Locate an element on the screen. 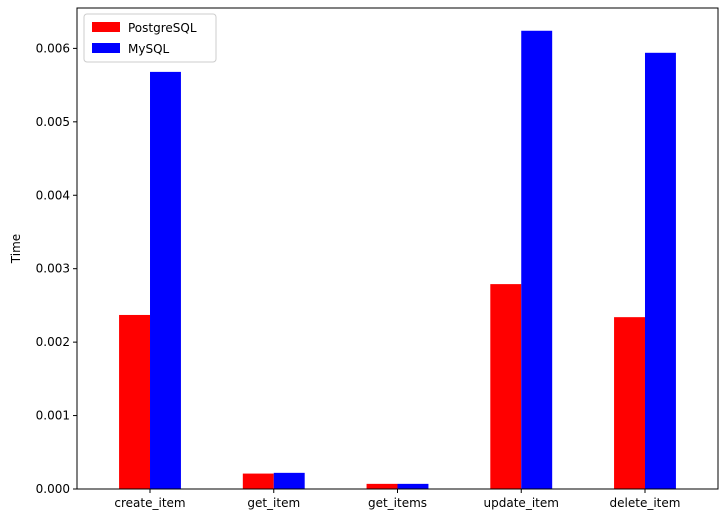 The width and height of the screenshot is (728, 523). legend-swatch-mysql is located at coordinates (106, 48).